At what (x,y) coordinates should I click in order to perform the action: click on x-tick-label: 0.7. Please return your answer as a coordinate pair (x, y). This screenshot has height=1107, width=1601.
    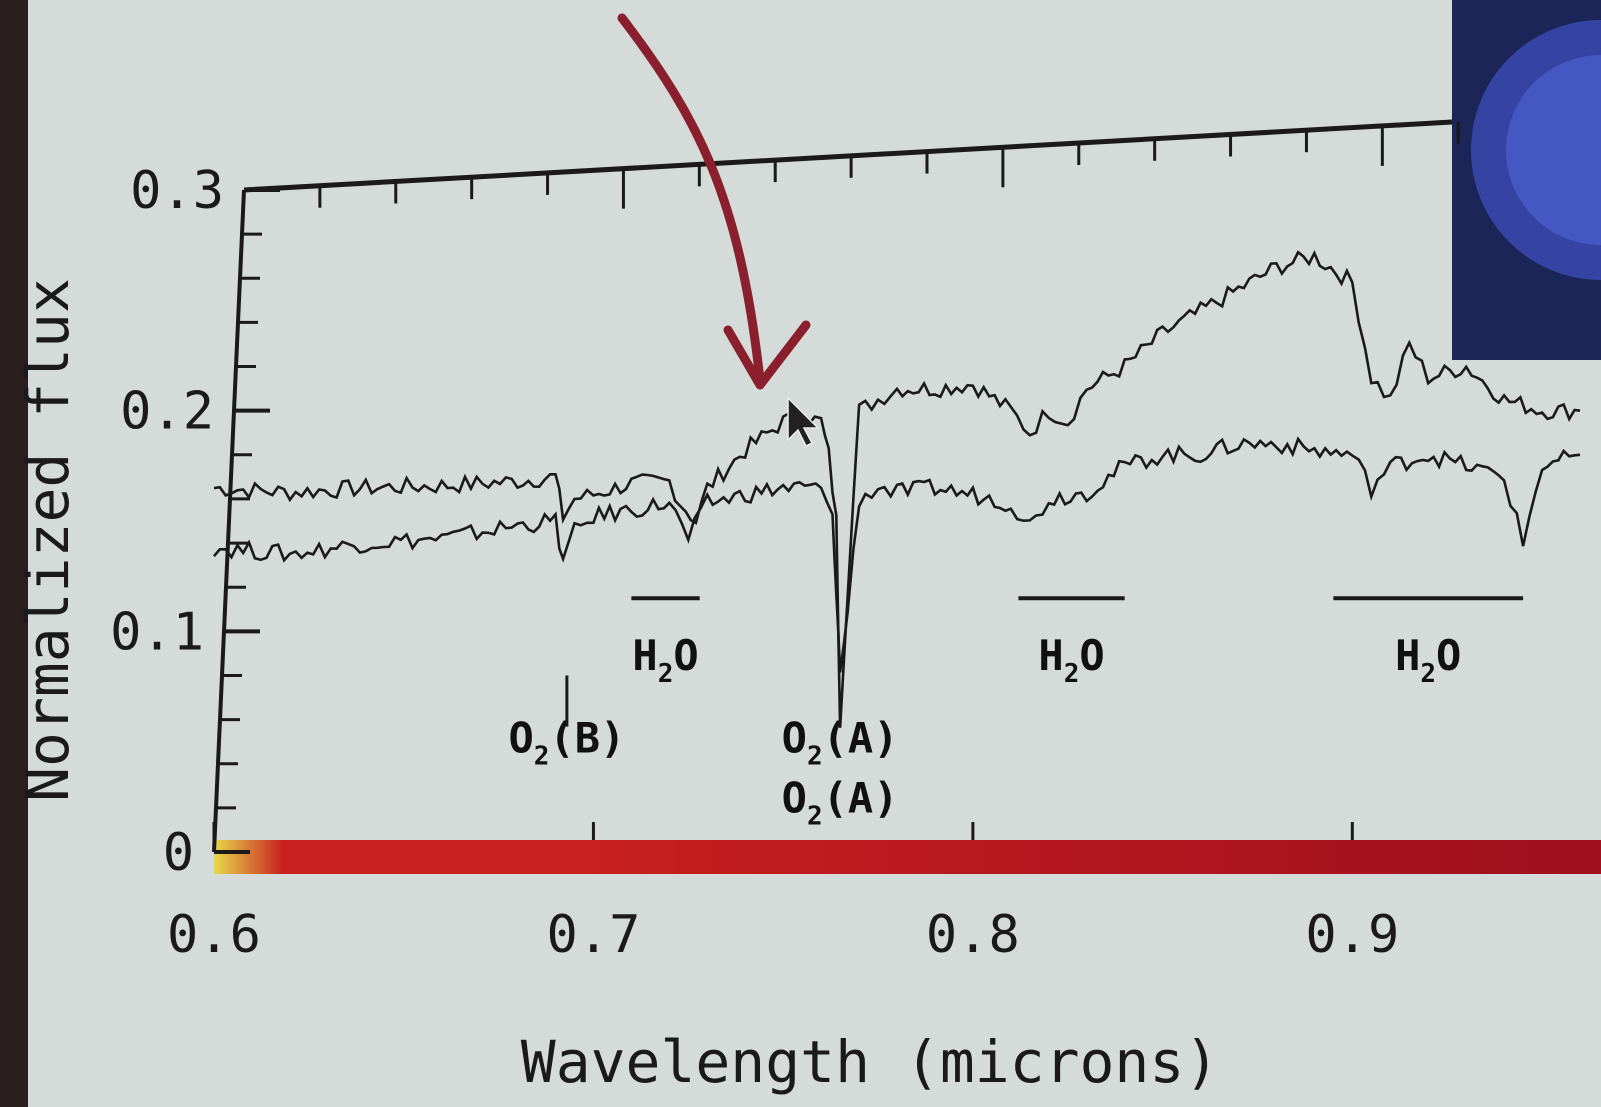
    Looking at the image, I should click on (593, 935).